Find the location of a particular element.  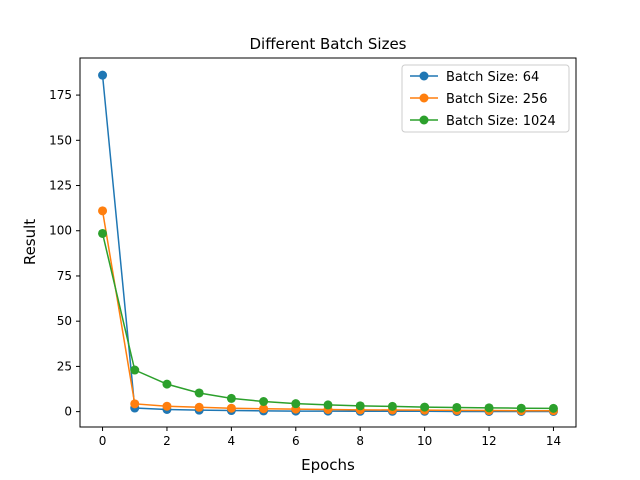

y-tick-label: 150 is located at coordinates (60, 140).